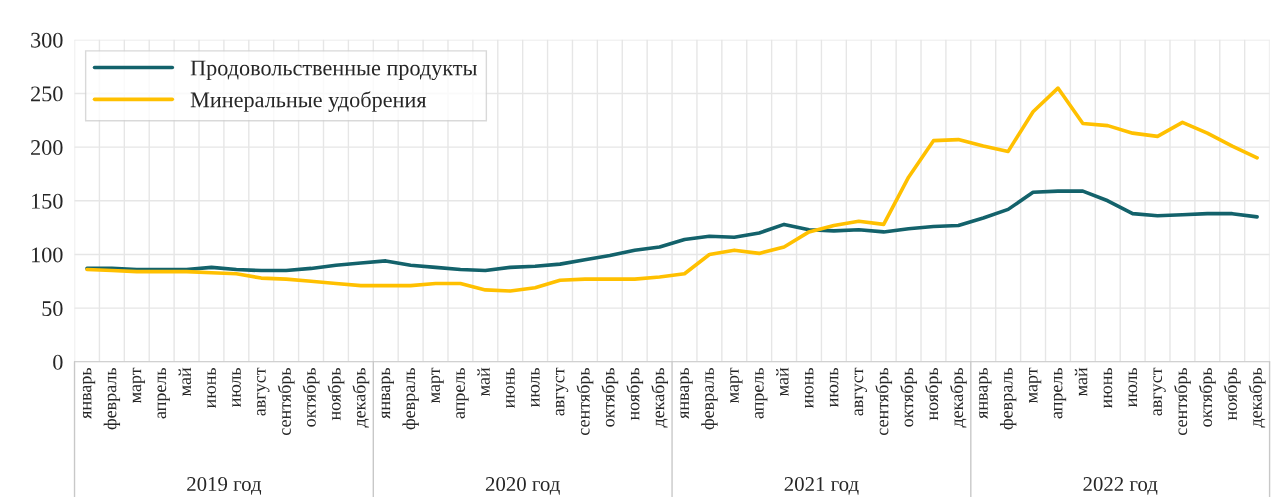 The image size is (1285, 497). What do you see at coordinates (333, 70) in the screenshot?
I see `legend-label: Продовольственные продукты` at bounding box center [333, 70].